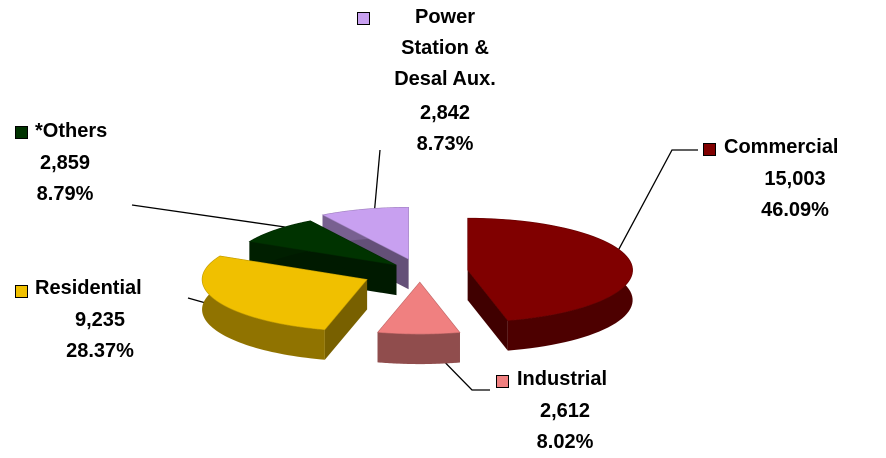 The width and height of the screenshot is (886, 458). I want to click on category-label: *Others, so click(71, 131).